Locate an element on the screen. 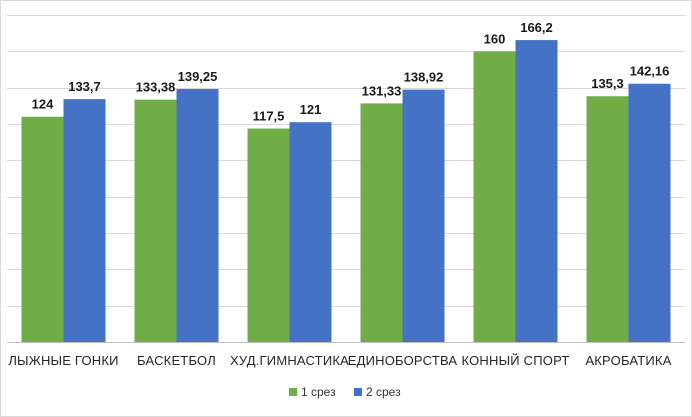 This screenshot has height=417, width=692. category-label: КОННЫЙ СПОРТ is located at coordinates (515, 360).